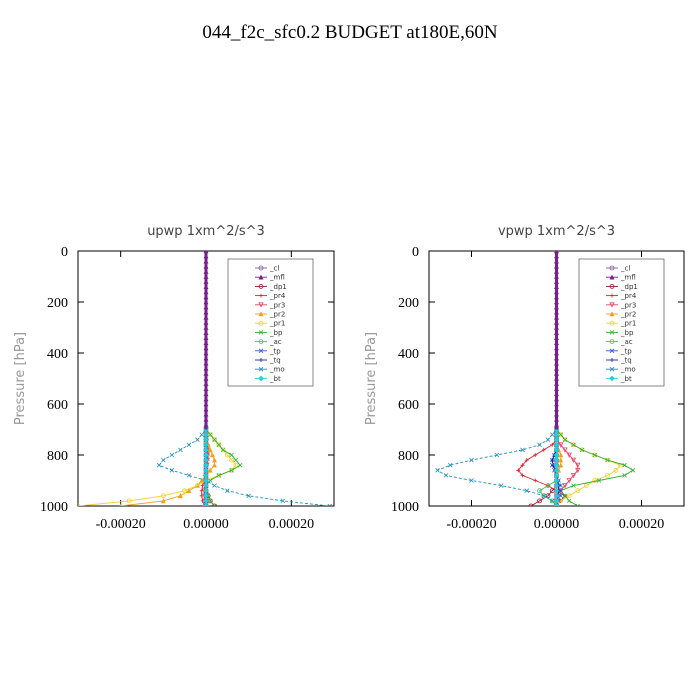 The image size is (700, 700). What do you see at coordinates (619, 361) in the screenshot?
I see `legend-entry: _tq` at bounding box center [619, 361].